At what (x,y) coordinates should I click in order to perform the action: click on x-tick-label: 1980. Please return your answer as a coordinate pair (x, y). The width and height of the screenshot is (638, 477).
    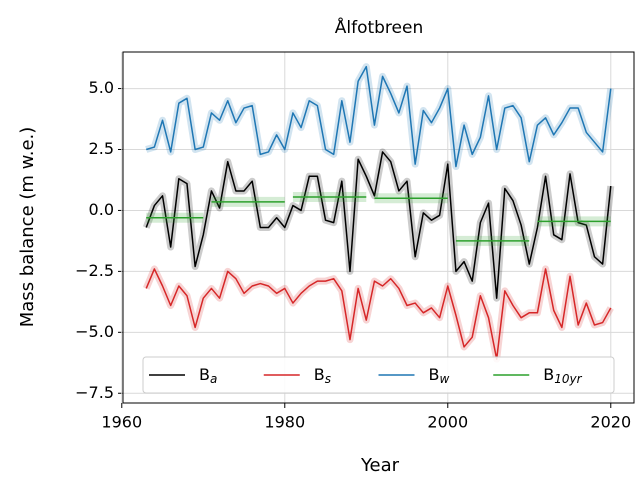
    Looking at the image, I should click on (284, 422).